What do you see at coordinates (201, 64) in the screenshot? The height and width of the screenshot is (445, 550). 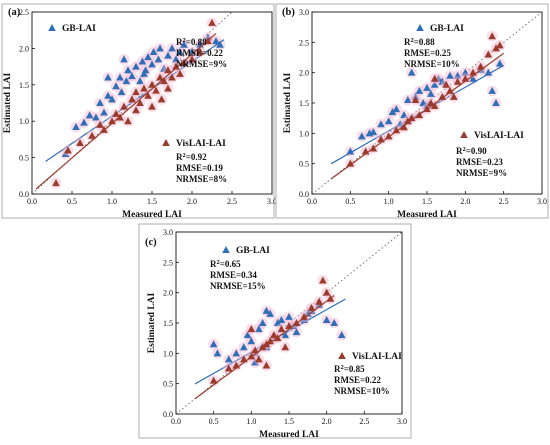 I see `stat-line: NRMSE=9%` at bounding box center [201, 64].